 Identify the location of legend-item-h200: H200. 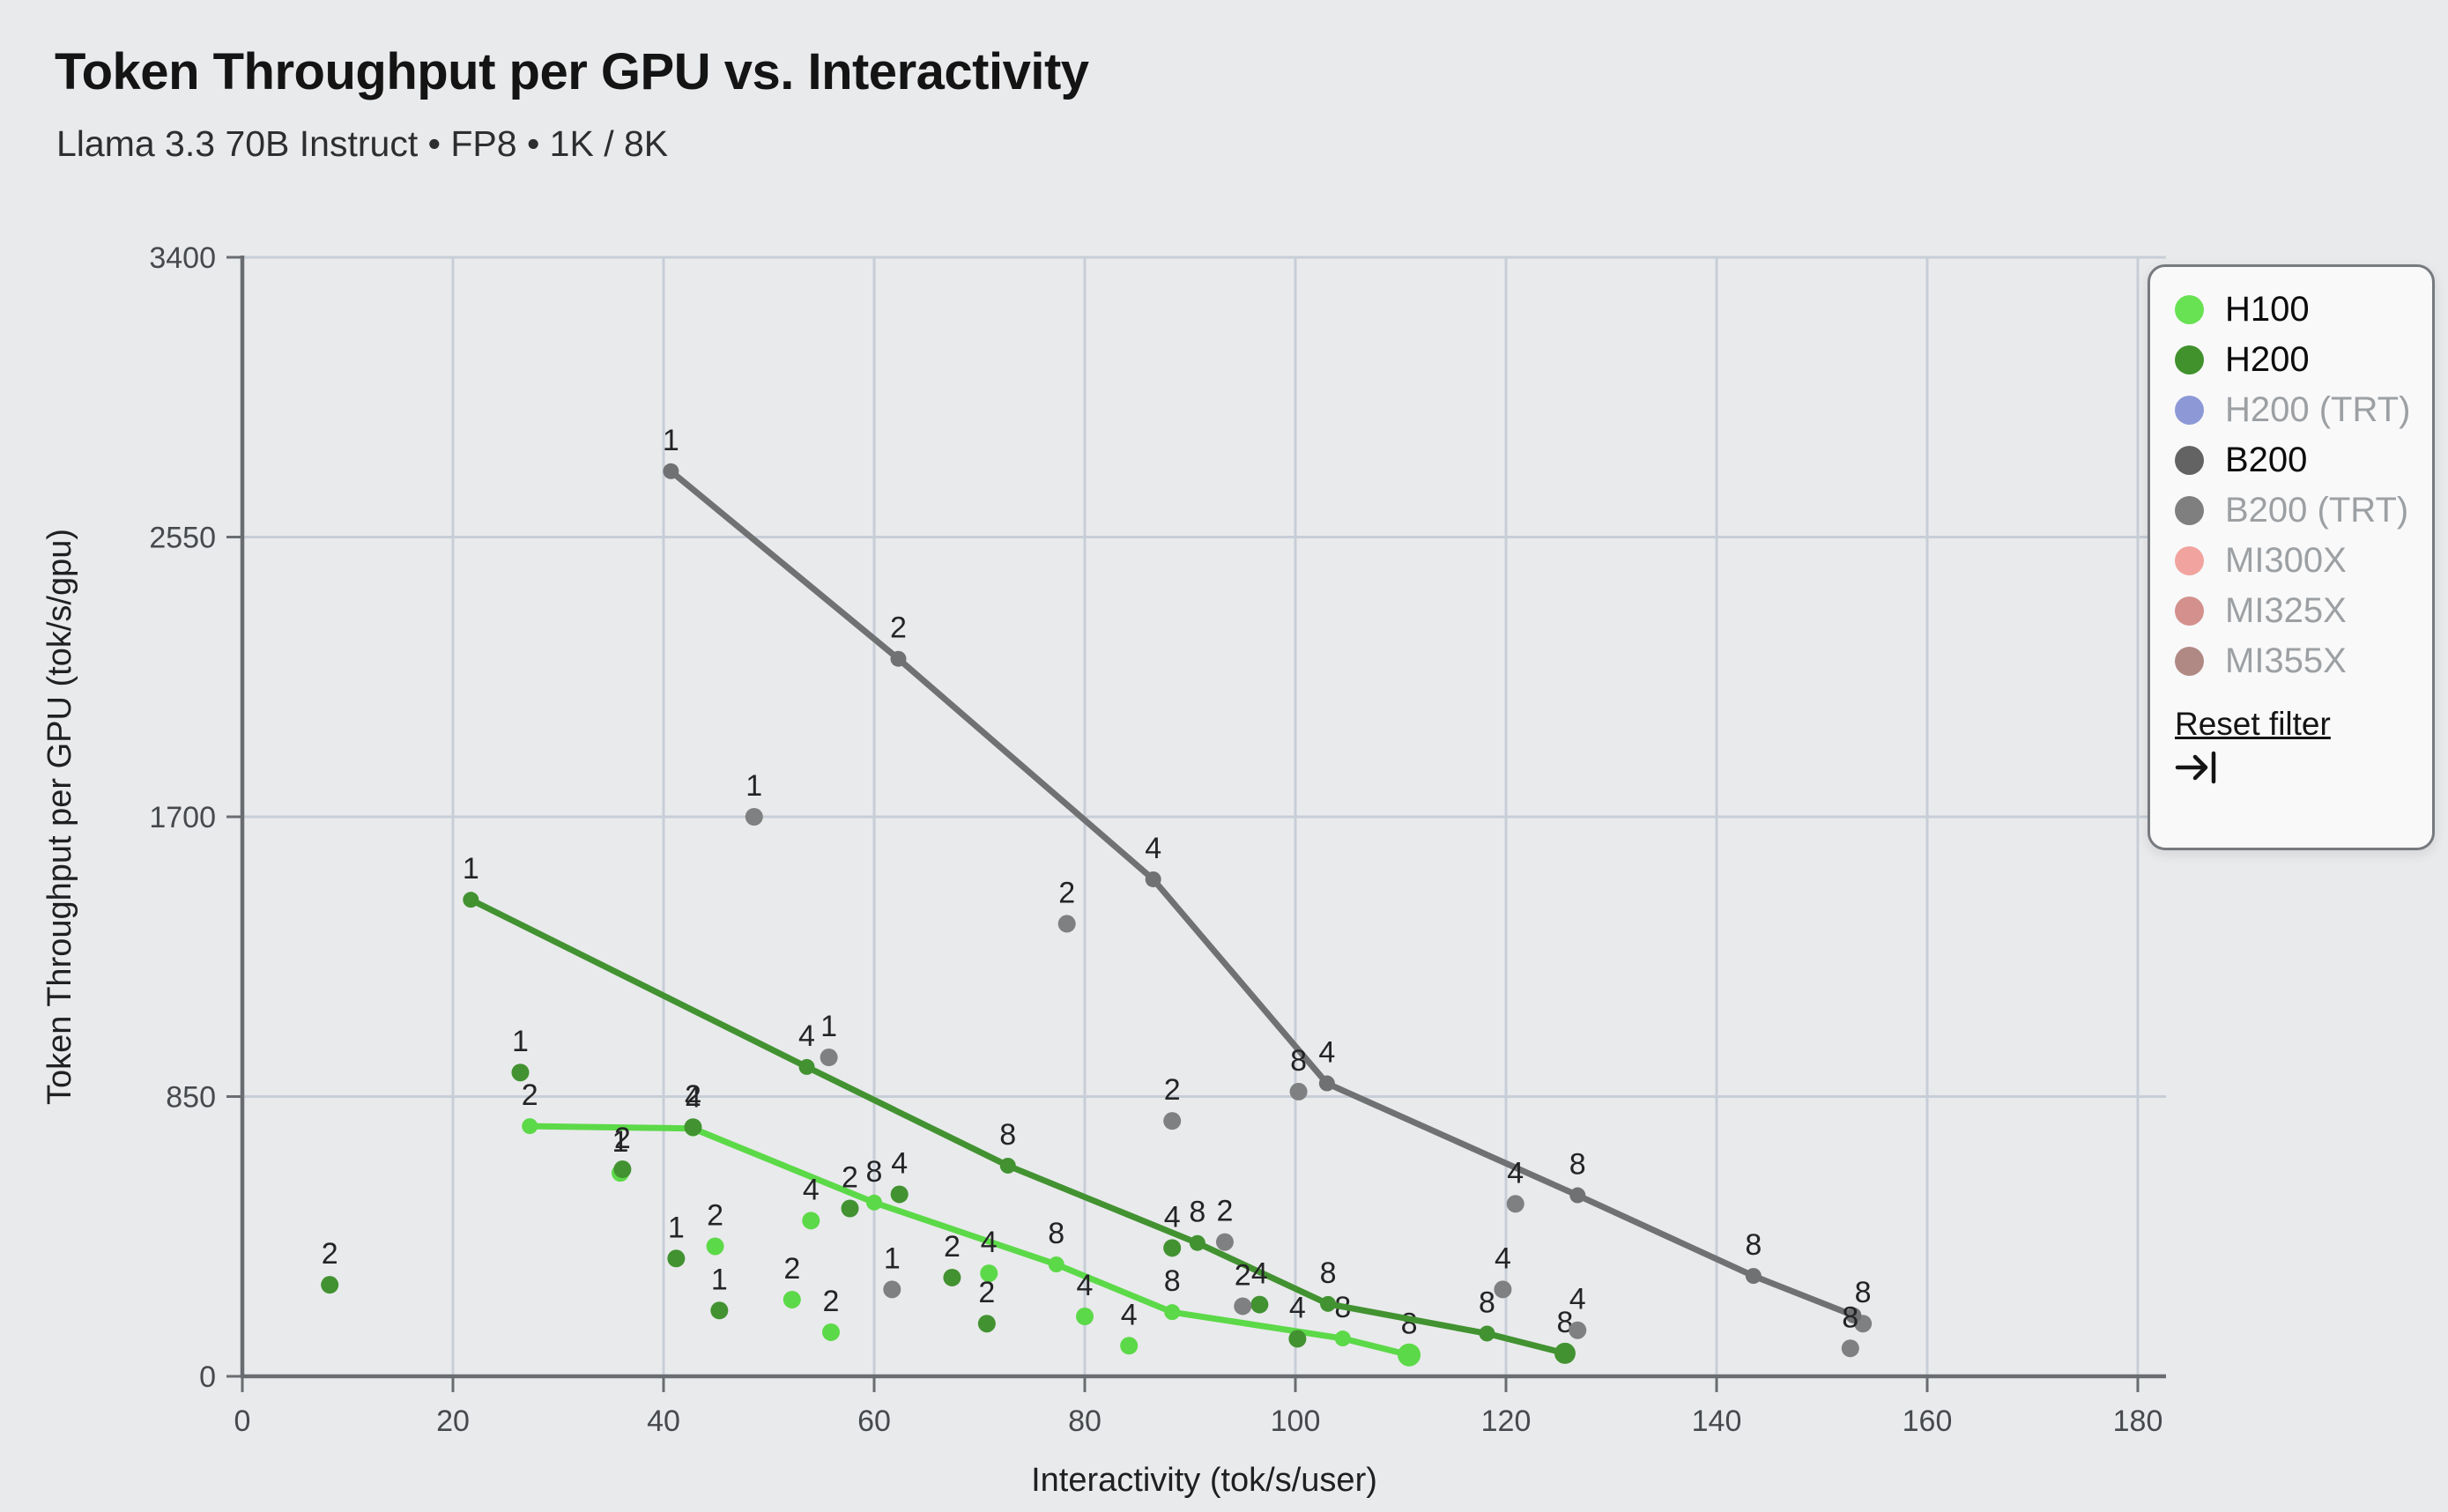
(2303, 360).